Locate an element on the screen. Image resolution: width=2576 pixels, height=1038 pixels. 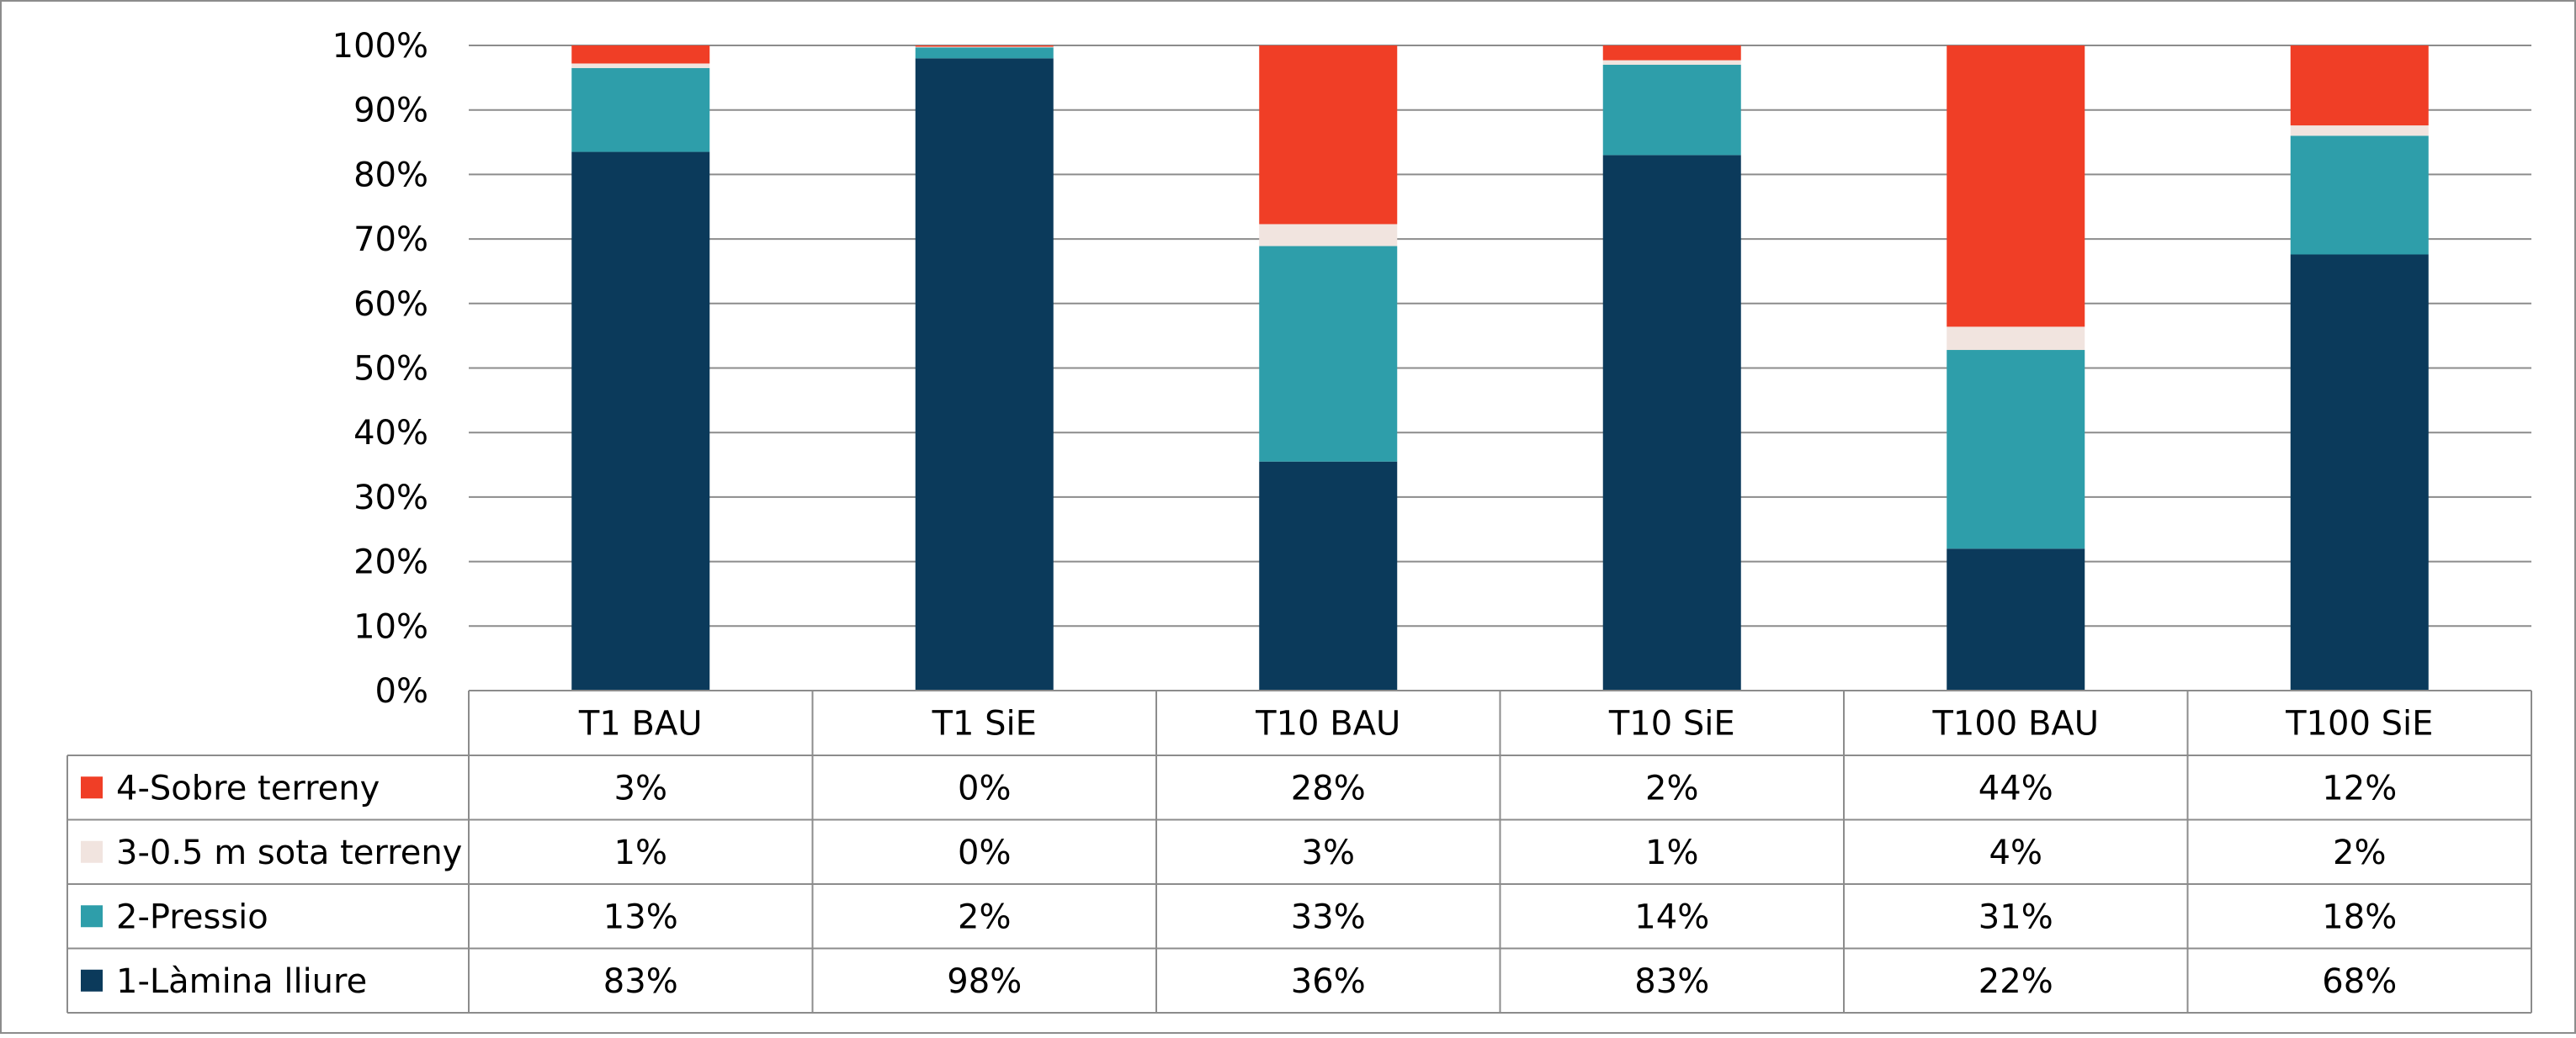
data-label: 68% is located at coordinates (2359, 981).